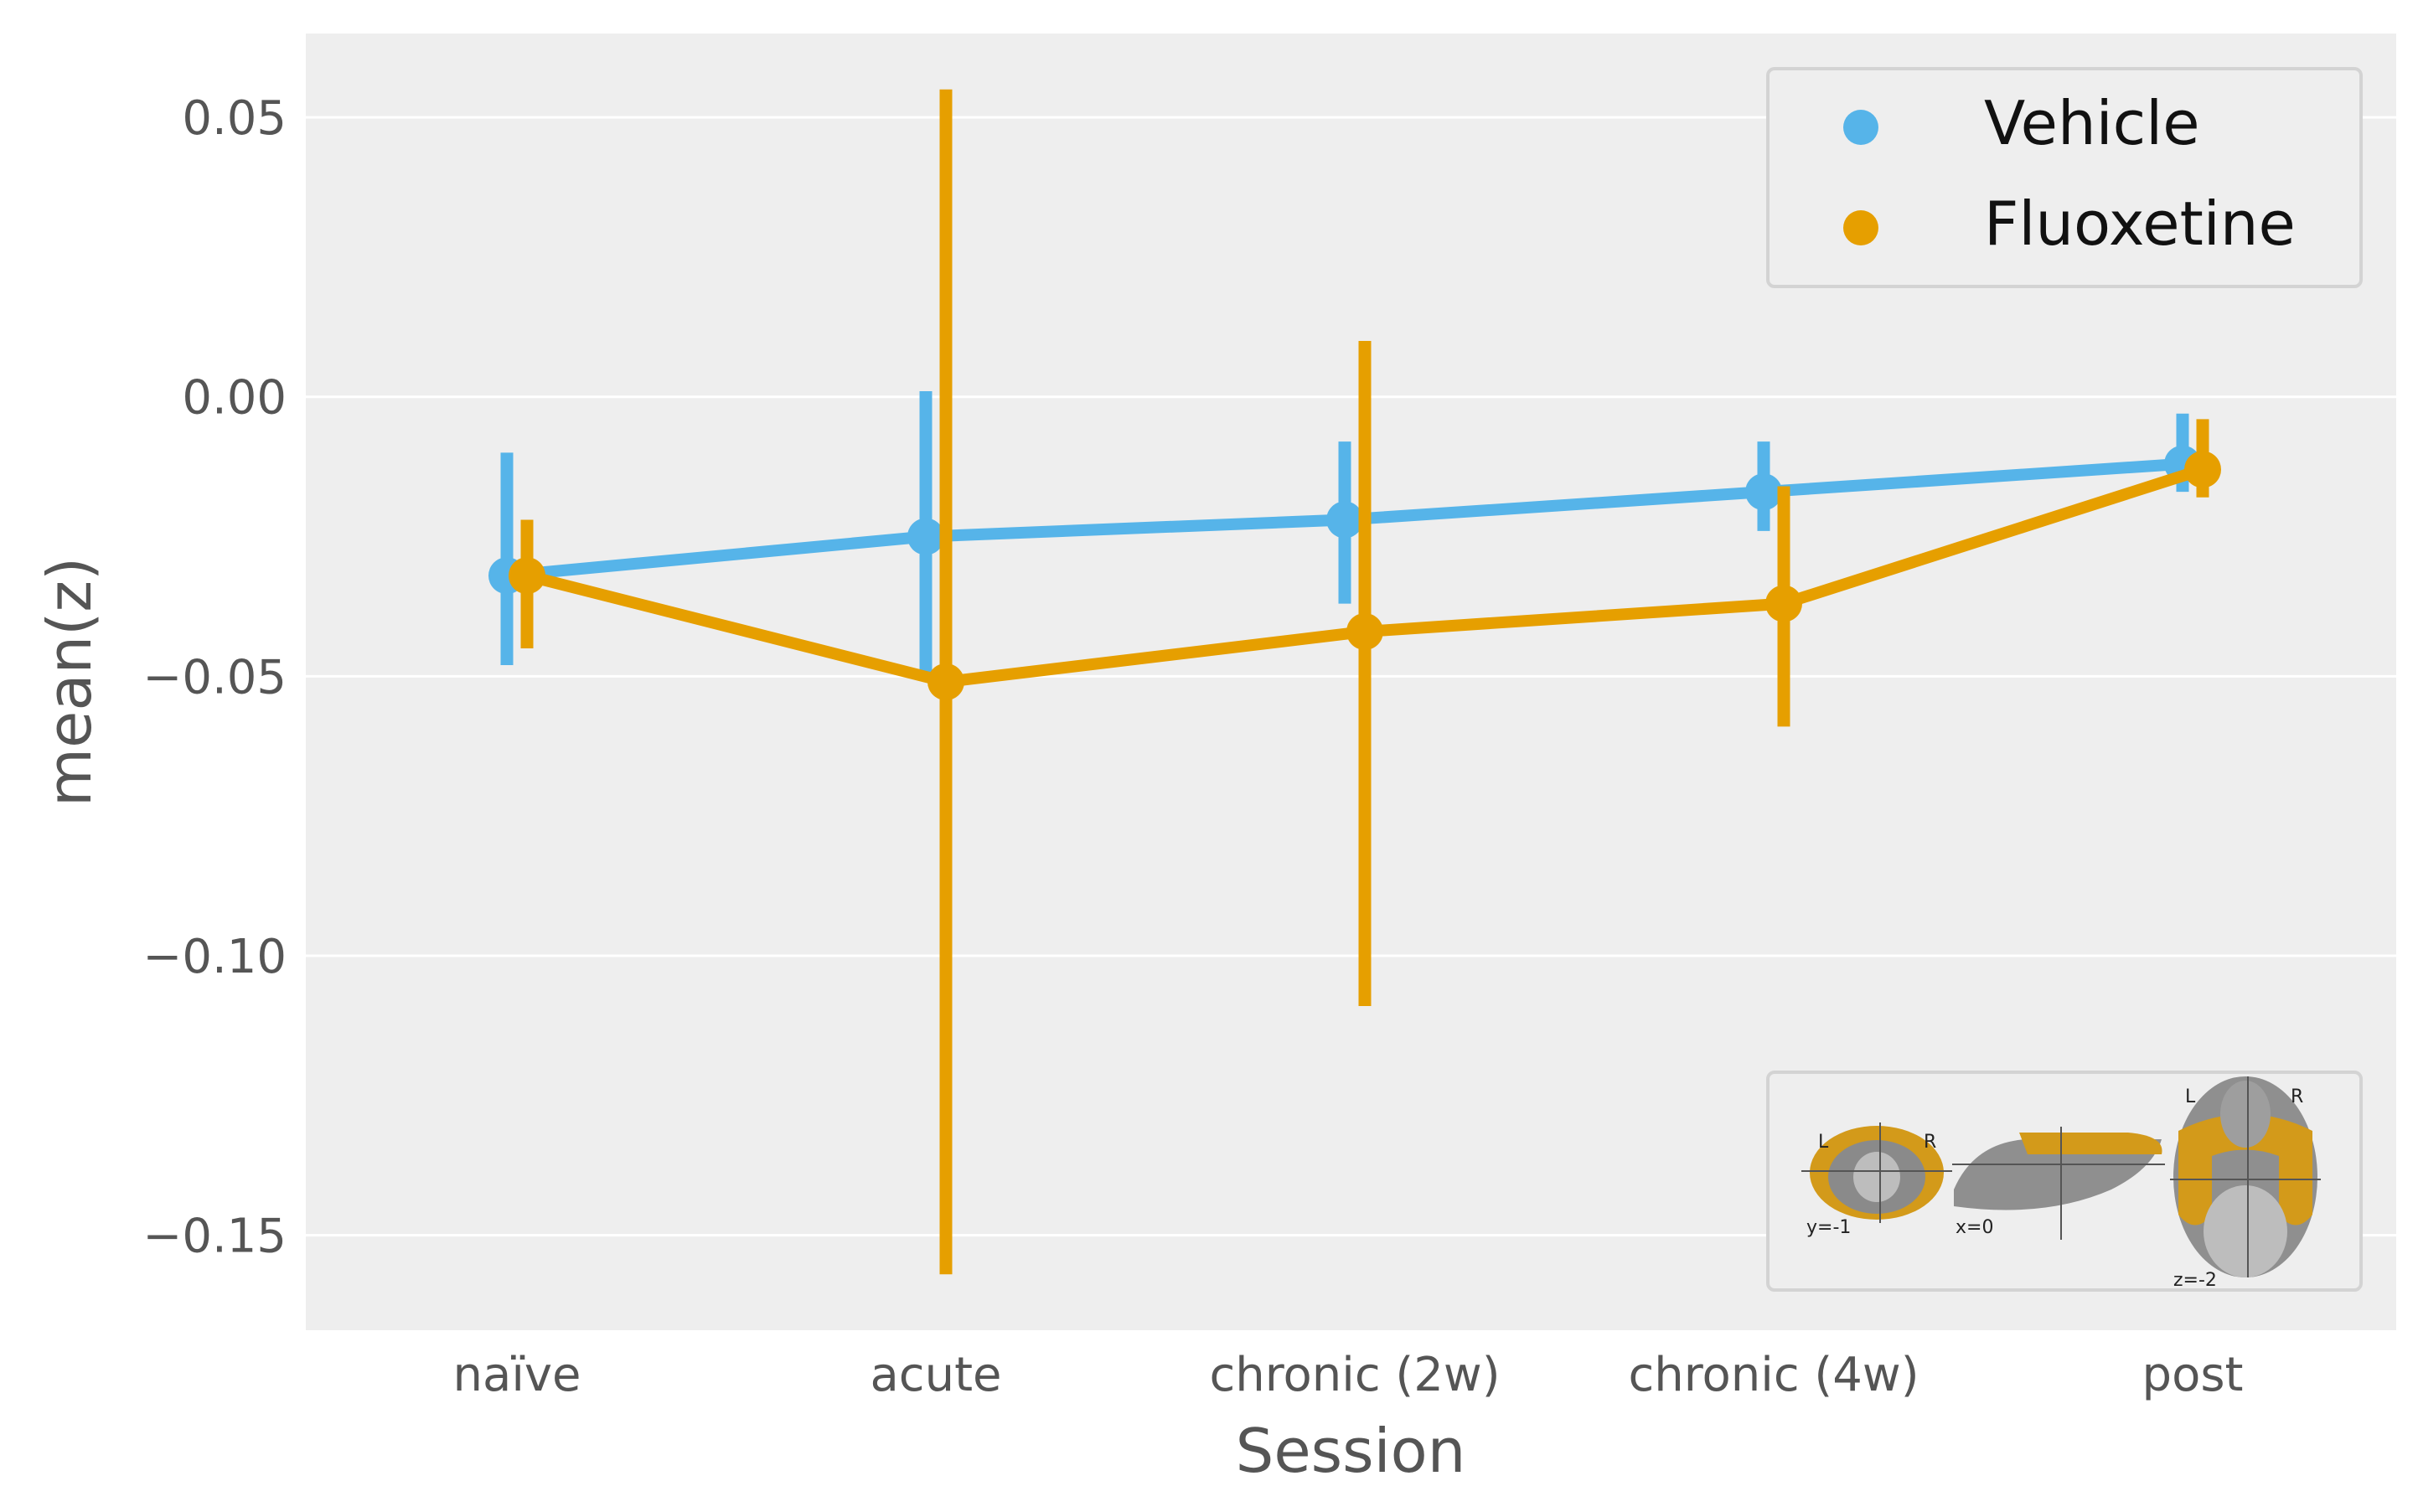 The width and height of the screenshot is (2418, 1512). What do you see at coordinates (517, 1375) in the screenshot?
I see `x-tick-label: naïve` at bounding box center [517, 1375].